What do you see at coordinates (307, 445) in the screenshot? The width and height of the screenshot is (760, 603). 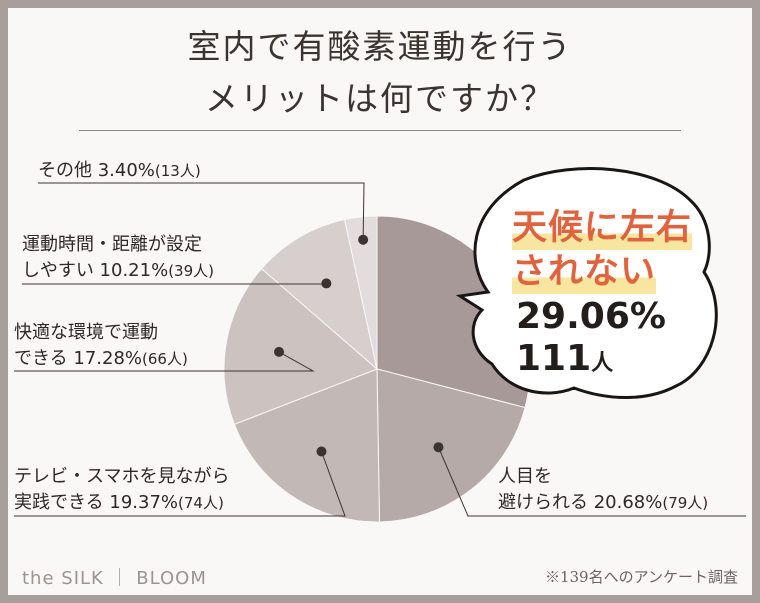 I see `slice-tv-phone` at bounding box center [307, 445].